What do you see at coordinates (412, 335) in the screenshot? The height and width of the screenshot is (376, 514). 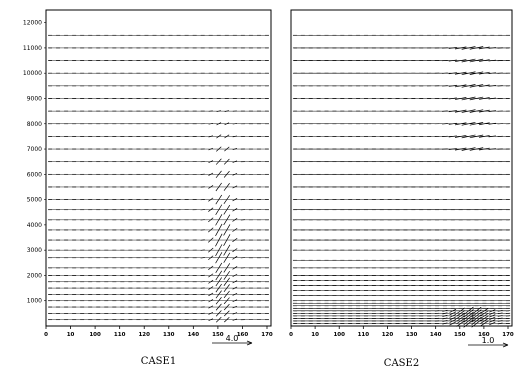 I see `x-tick-label: 130` at bounding box center [412, 335].